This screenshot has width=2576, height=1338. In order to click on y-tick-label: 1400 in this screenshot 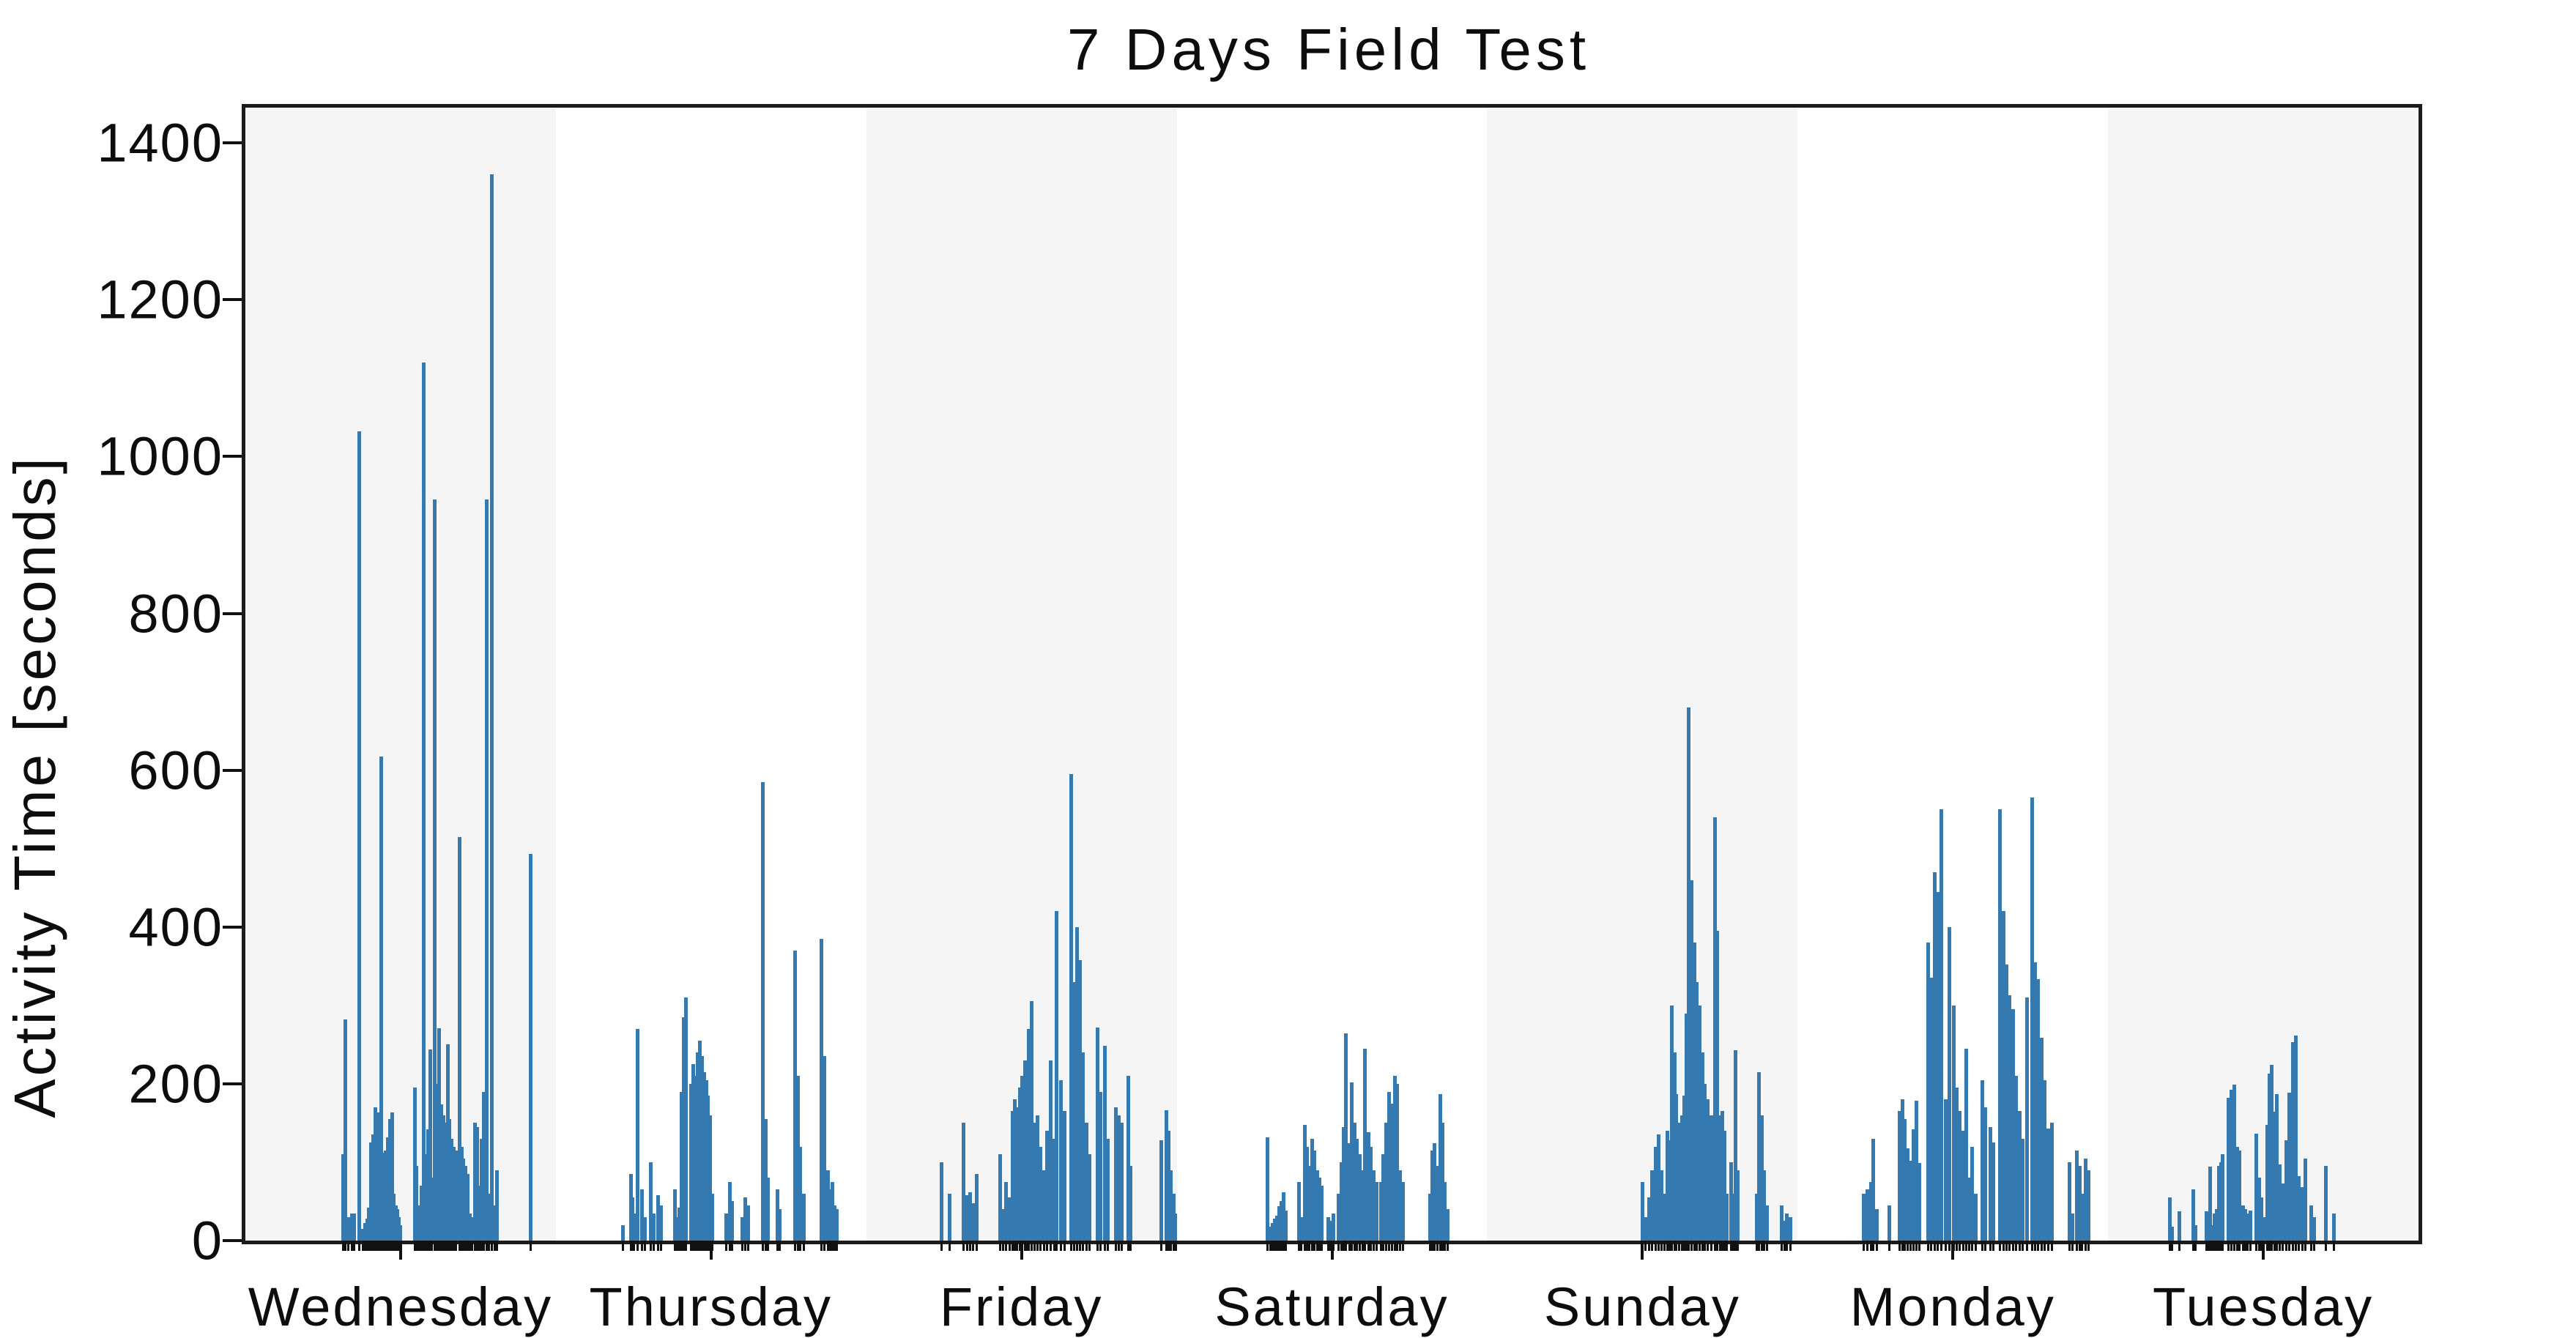, I will do `click(160, 143)`.